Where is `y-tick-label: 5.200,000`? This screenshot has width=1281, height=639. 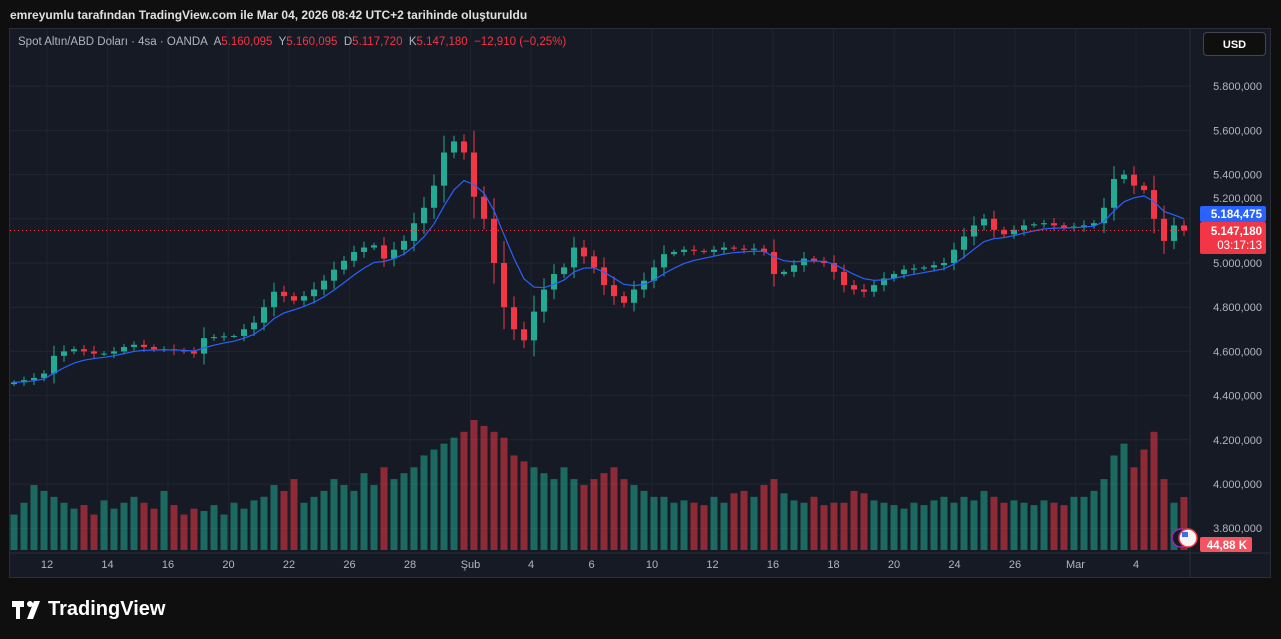 y-tick-label: 5.200,000 is located at coordinates (1237, 199).